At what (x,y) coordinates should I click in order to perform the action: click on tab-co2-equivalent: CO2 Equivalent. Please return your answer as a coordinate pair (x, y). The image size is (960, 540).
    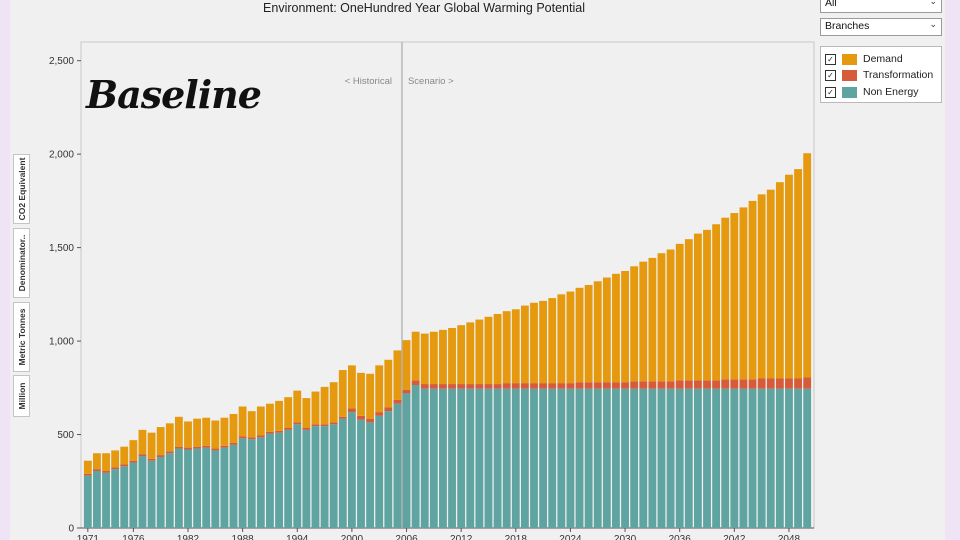
    Looking at the image, I should click on (21, 189).